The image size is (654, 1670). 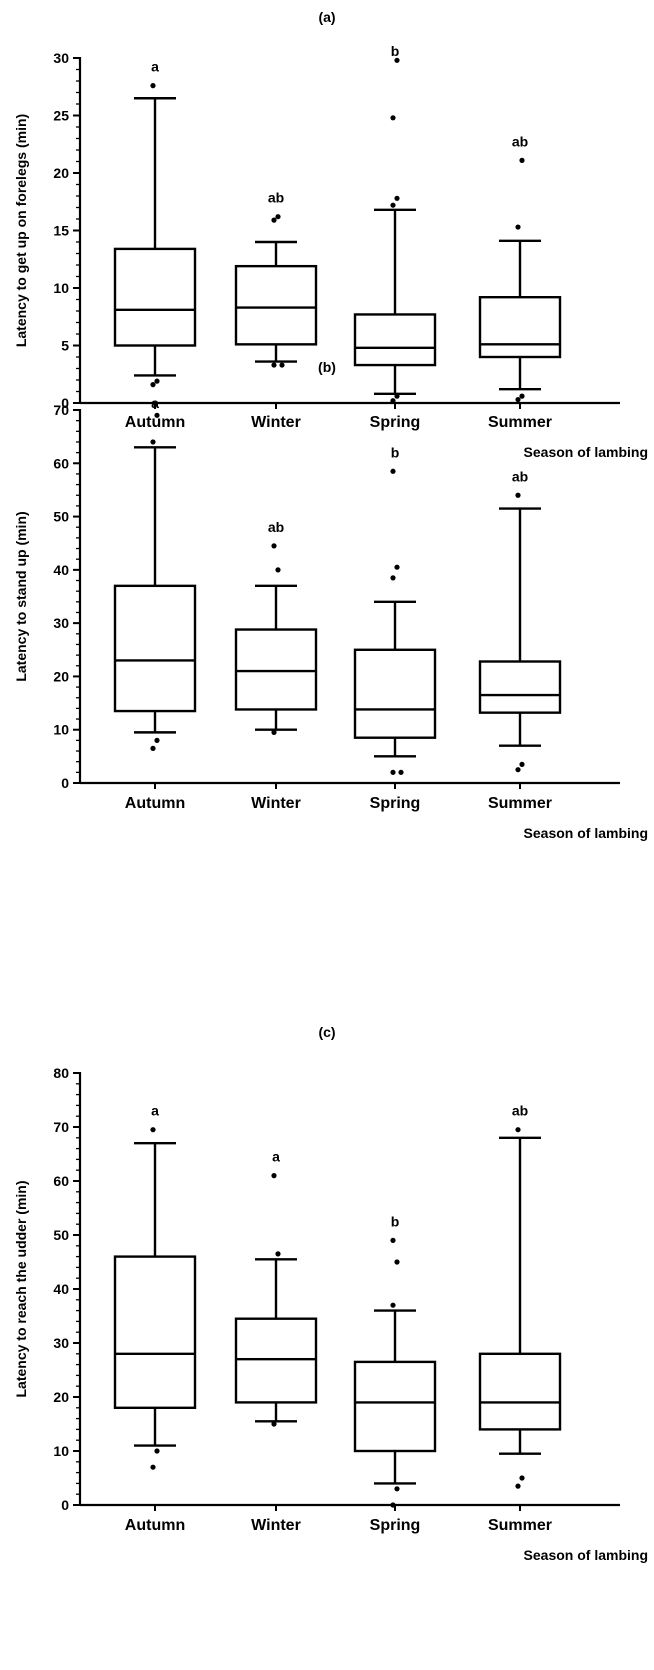 I want to click on y-axis-label: Latency to stand up (min), so click(x=21, y=596).